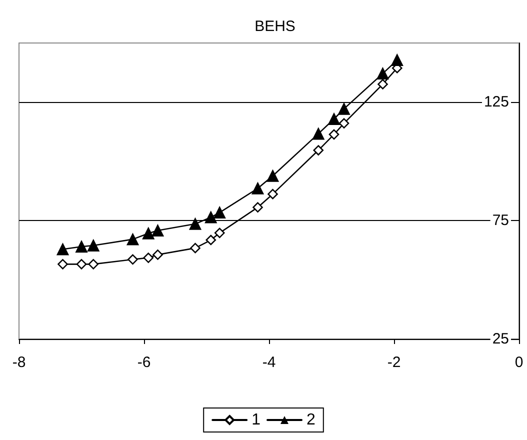 This screenshot has height=440, width=527. Describe the element at coordinates (19, 362) in the screenshot. I see `x-tick-label: -8` at that location.